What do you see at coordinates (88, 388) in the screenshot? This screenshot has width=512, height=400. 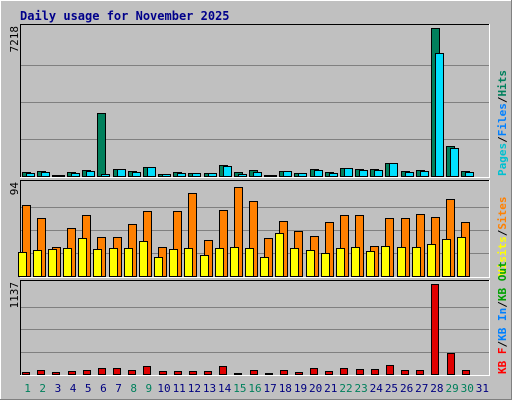 I see `day-label-5: 5` at bounding box center [88, 388].